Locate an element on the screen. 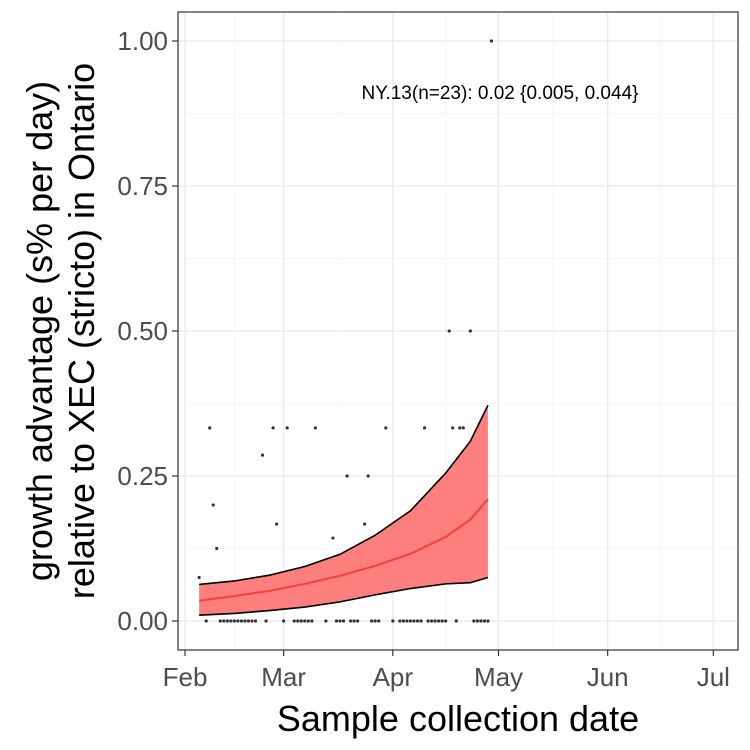 Image resolution: width=750 pixels, height=750 pixels. y-tick-label: 0.00 is located at coordinates (142, 621).